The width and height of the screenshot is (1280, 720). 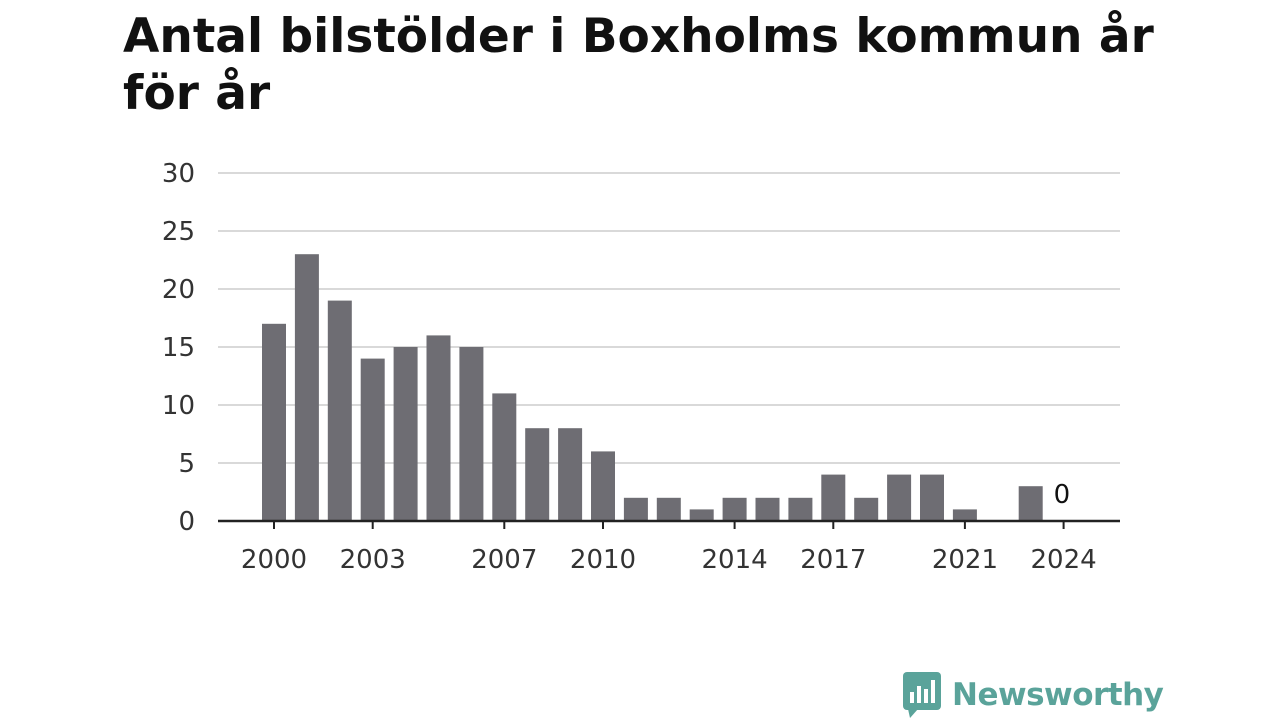 What do you see at coordinates (274, 560) in the screenshot?
I see `x-tick-label-2000: 2000` at bounding box center [274, 560].